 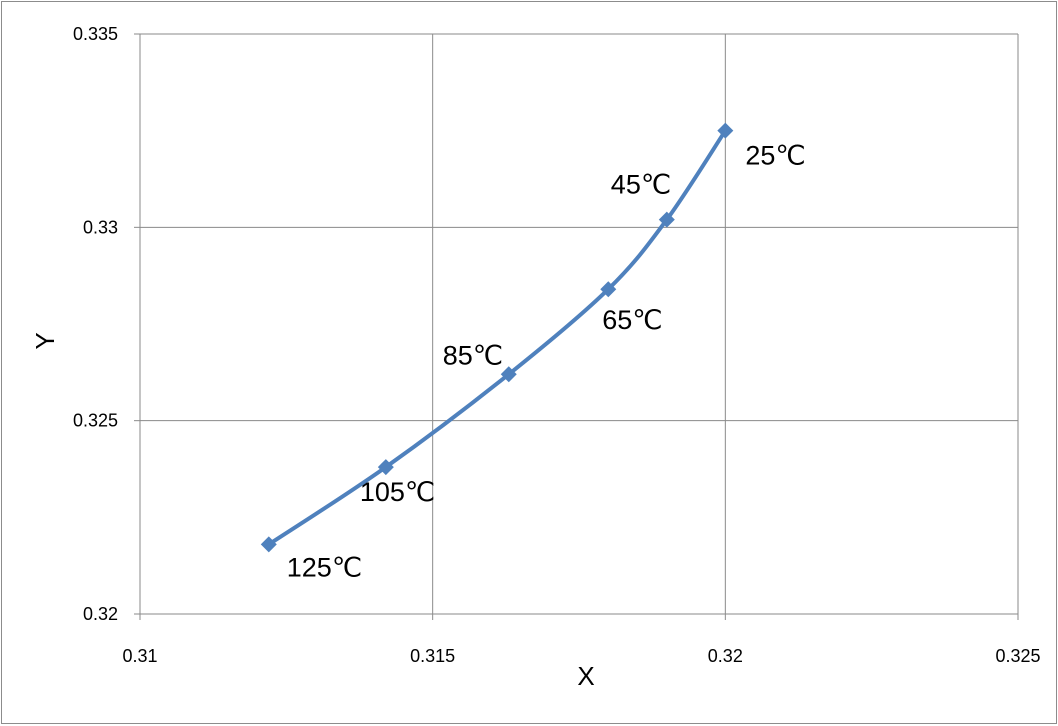 What do you see at coordinates (581, 656) in the screenshot?
I see `x-tick-labels: 0.31 0.315 0.32 0.325` at bounding box center [581, 656].